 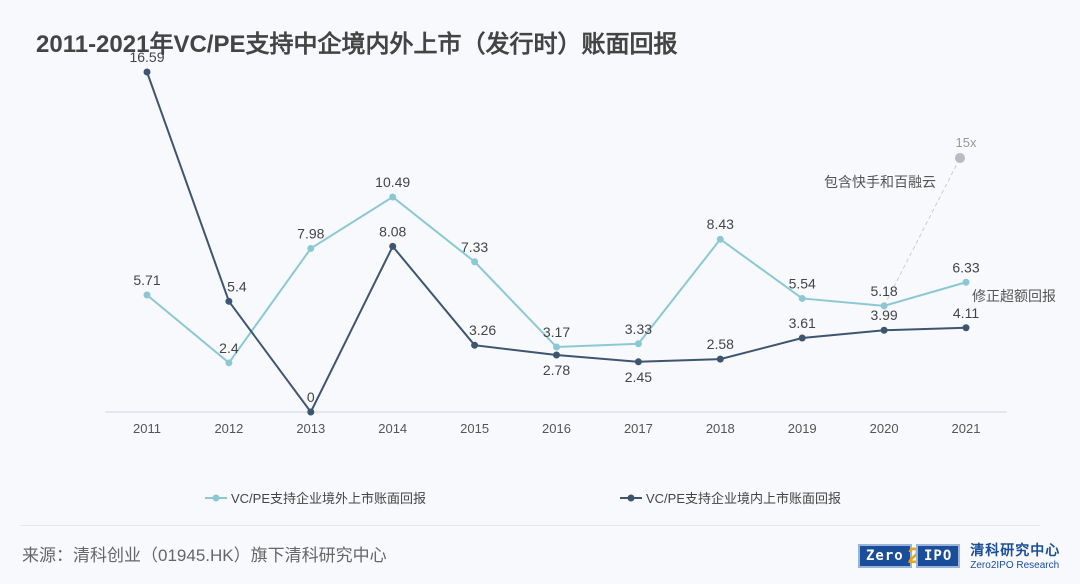 What do you see at coordinates (228, 428) in the screenshot?
I see `x-tick-label: 2012` at bounding box center [228, 428].